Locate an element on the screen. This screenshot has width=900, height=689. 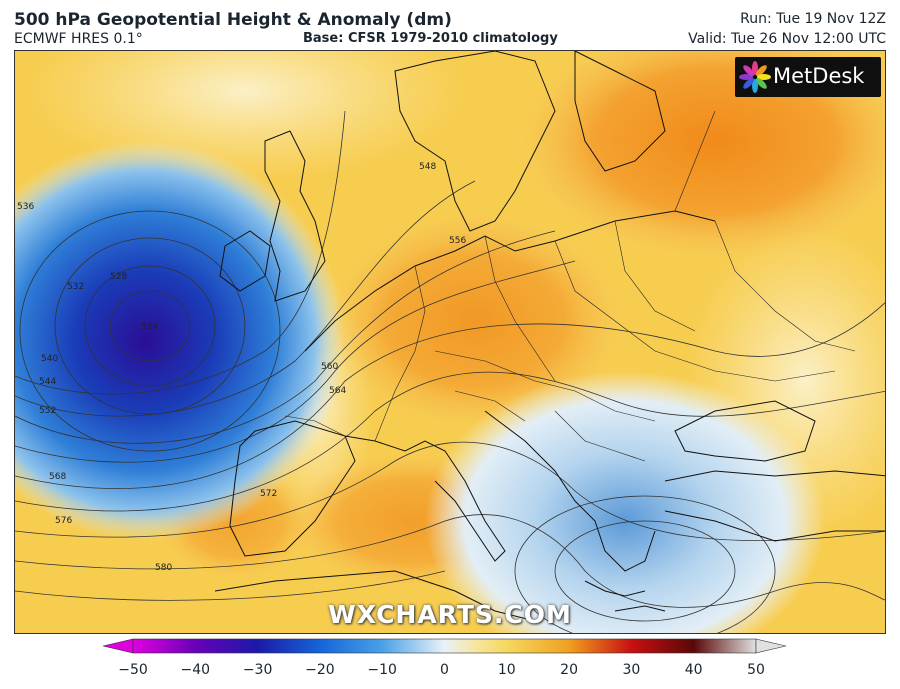
colorbar-graphic is located at coordinates (444, 646).